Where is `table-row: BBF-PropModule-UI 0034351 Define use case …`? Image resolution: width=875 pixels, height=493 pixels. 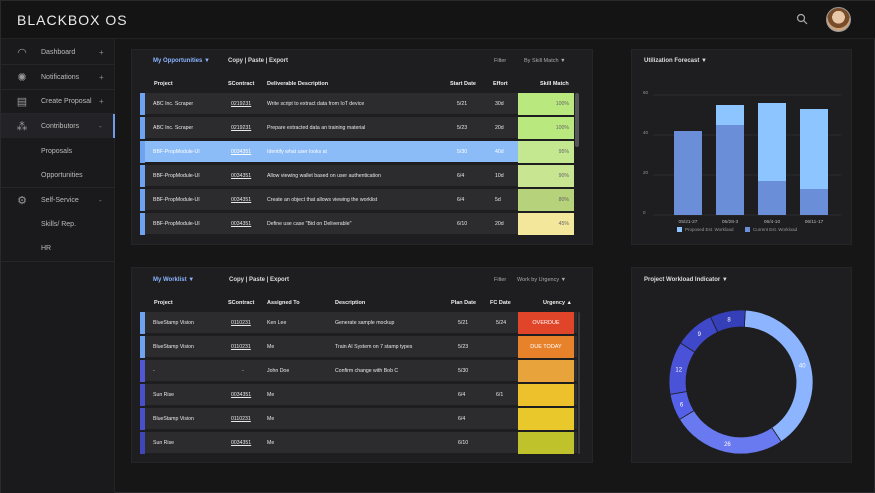
table-row: BBF-PropModule-UI 0034351 Define use case … is located at coordinates (357, 224).